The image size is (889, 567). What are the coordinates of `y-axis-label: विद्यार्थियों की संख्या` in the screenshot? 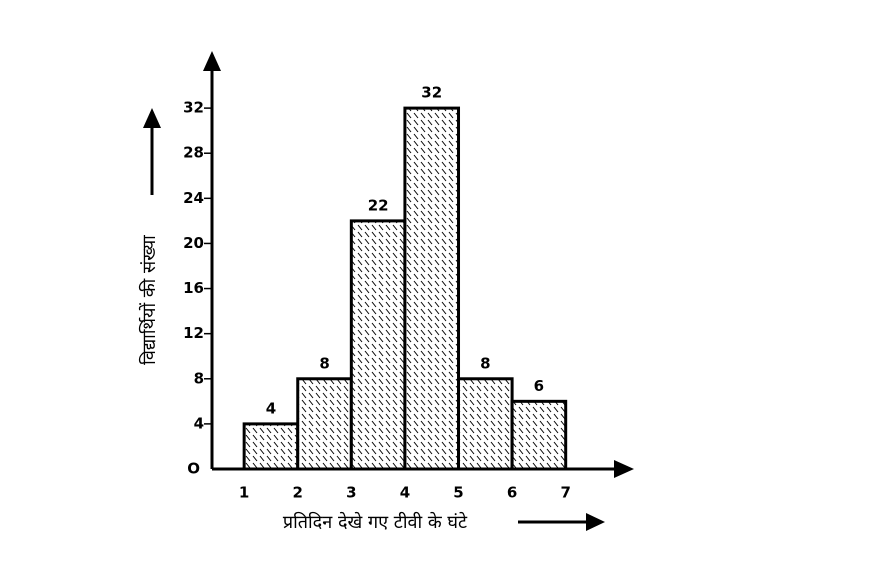 It's located at (149, 300).